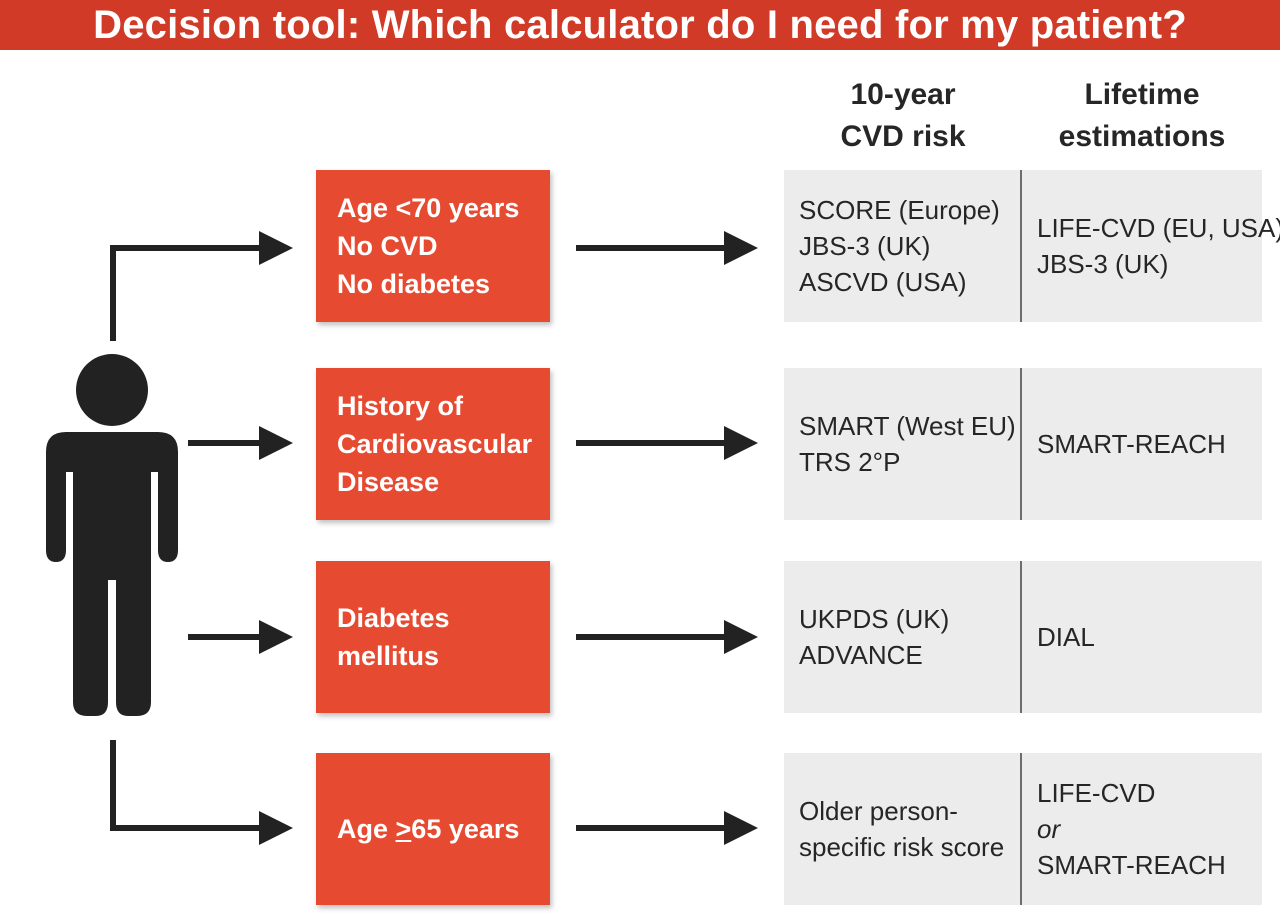  Describe the element at coordinates (1096, 793) in the screenshot. I see `calculator-name: LIFE-CVD` at that location.